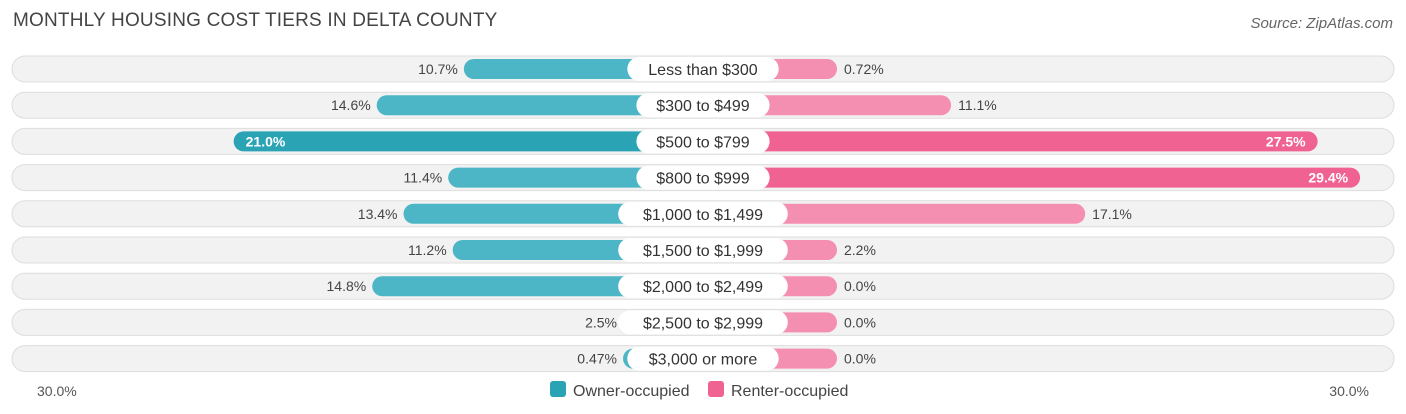 The image size is (1406, 414). I want to click on renter-value-label: 17.1%, so click(1112, 214).